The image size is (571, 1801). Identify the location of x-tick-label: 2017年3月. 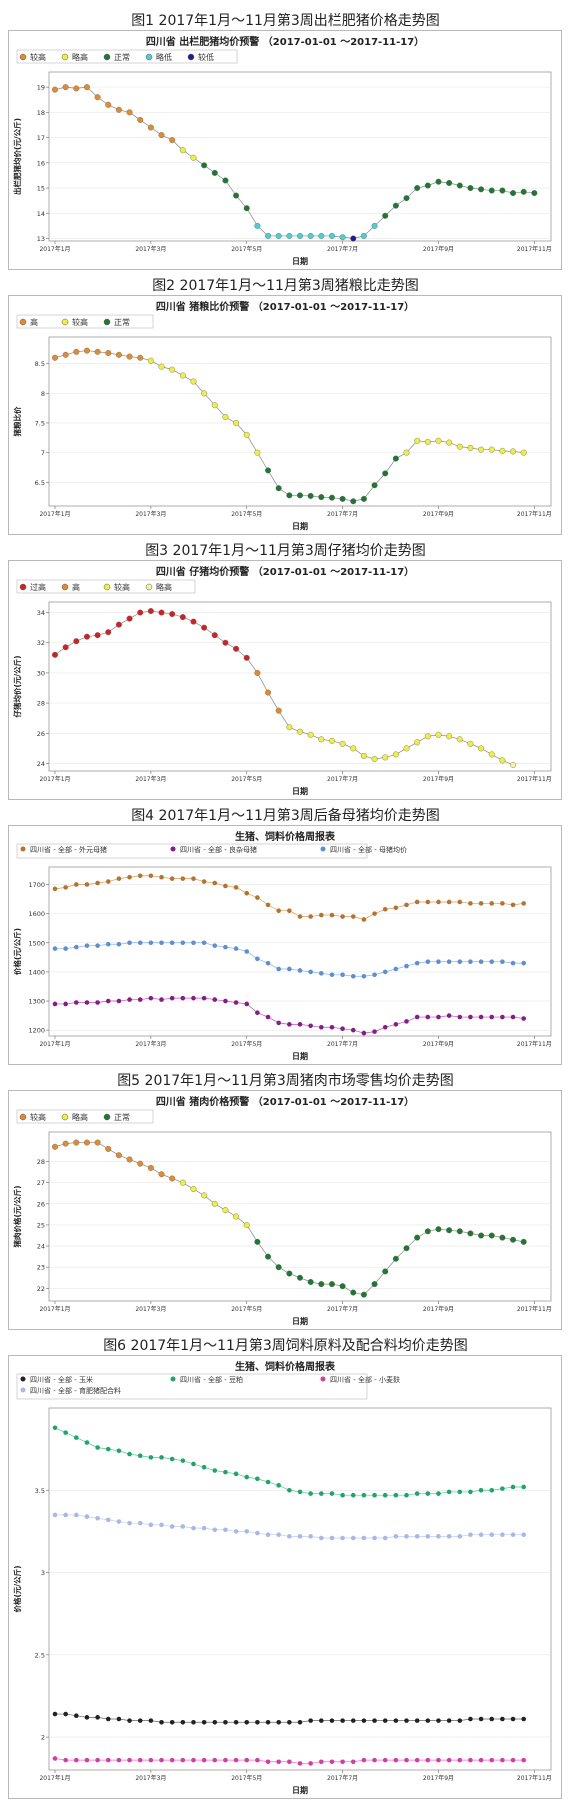
(150, 514).